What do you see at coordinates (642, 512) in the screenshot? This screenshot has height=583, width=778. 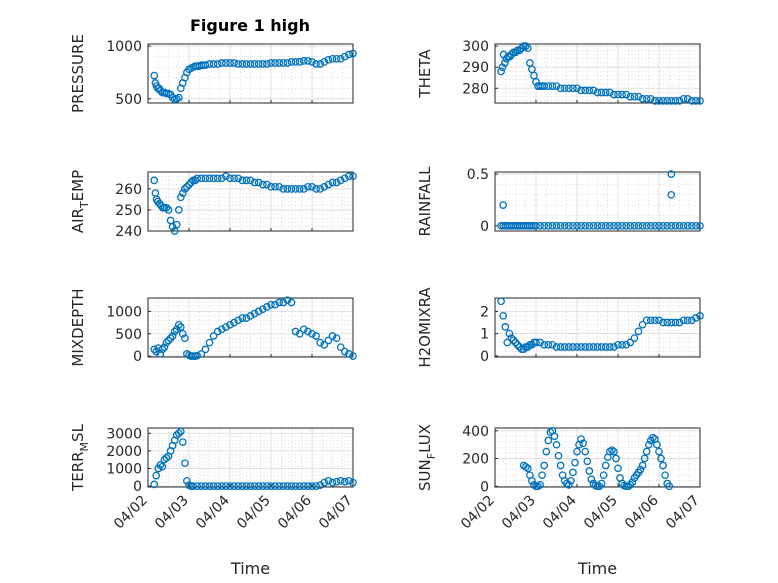 I see `x-tick-label: 04/06` at bounding box center [642, 512].